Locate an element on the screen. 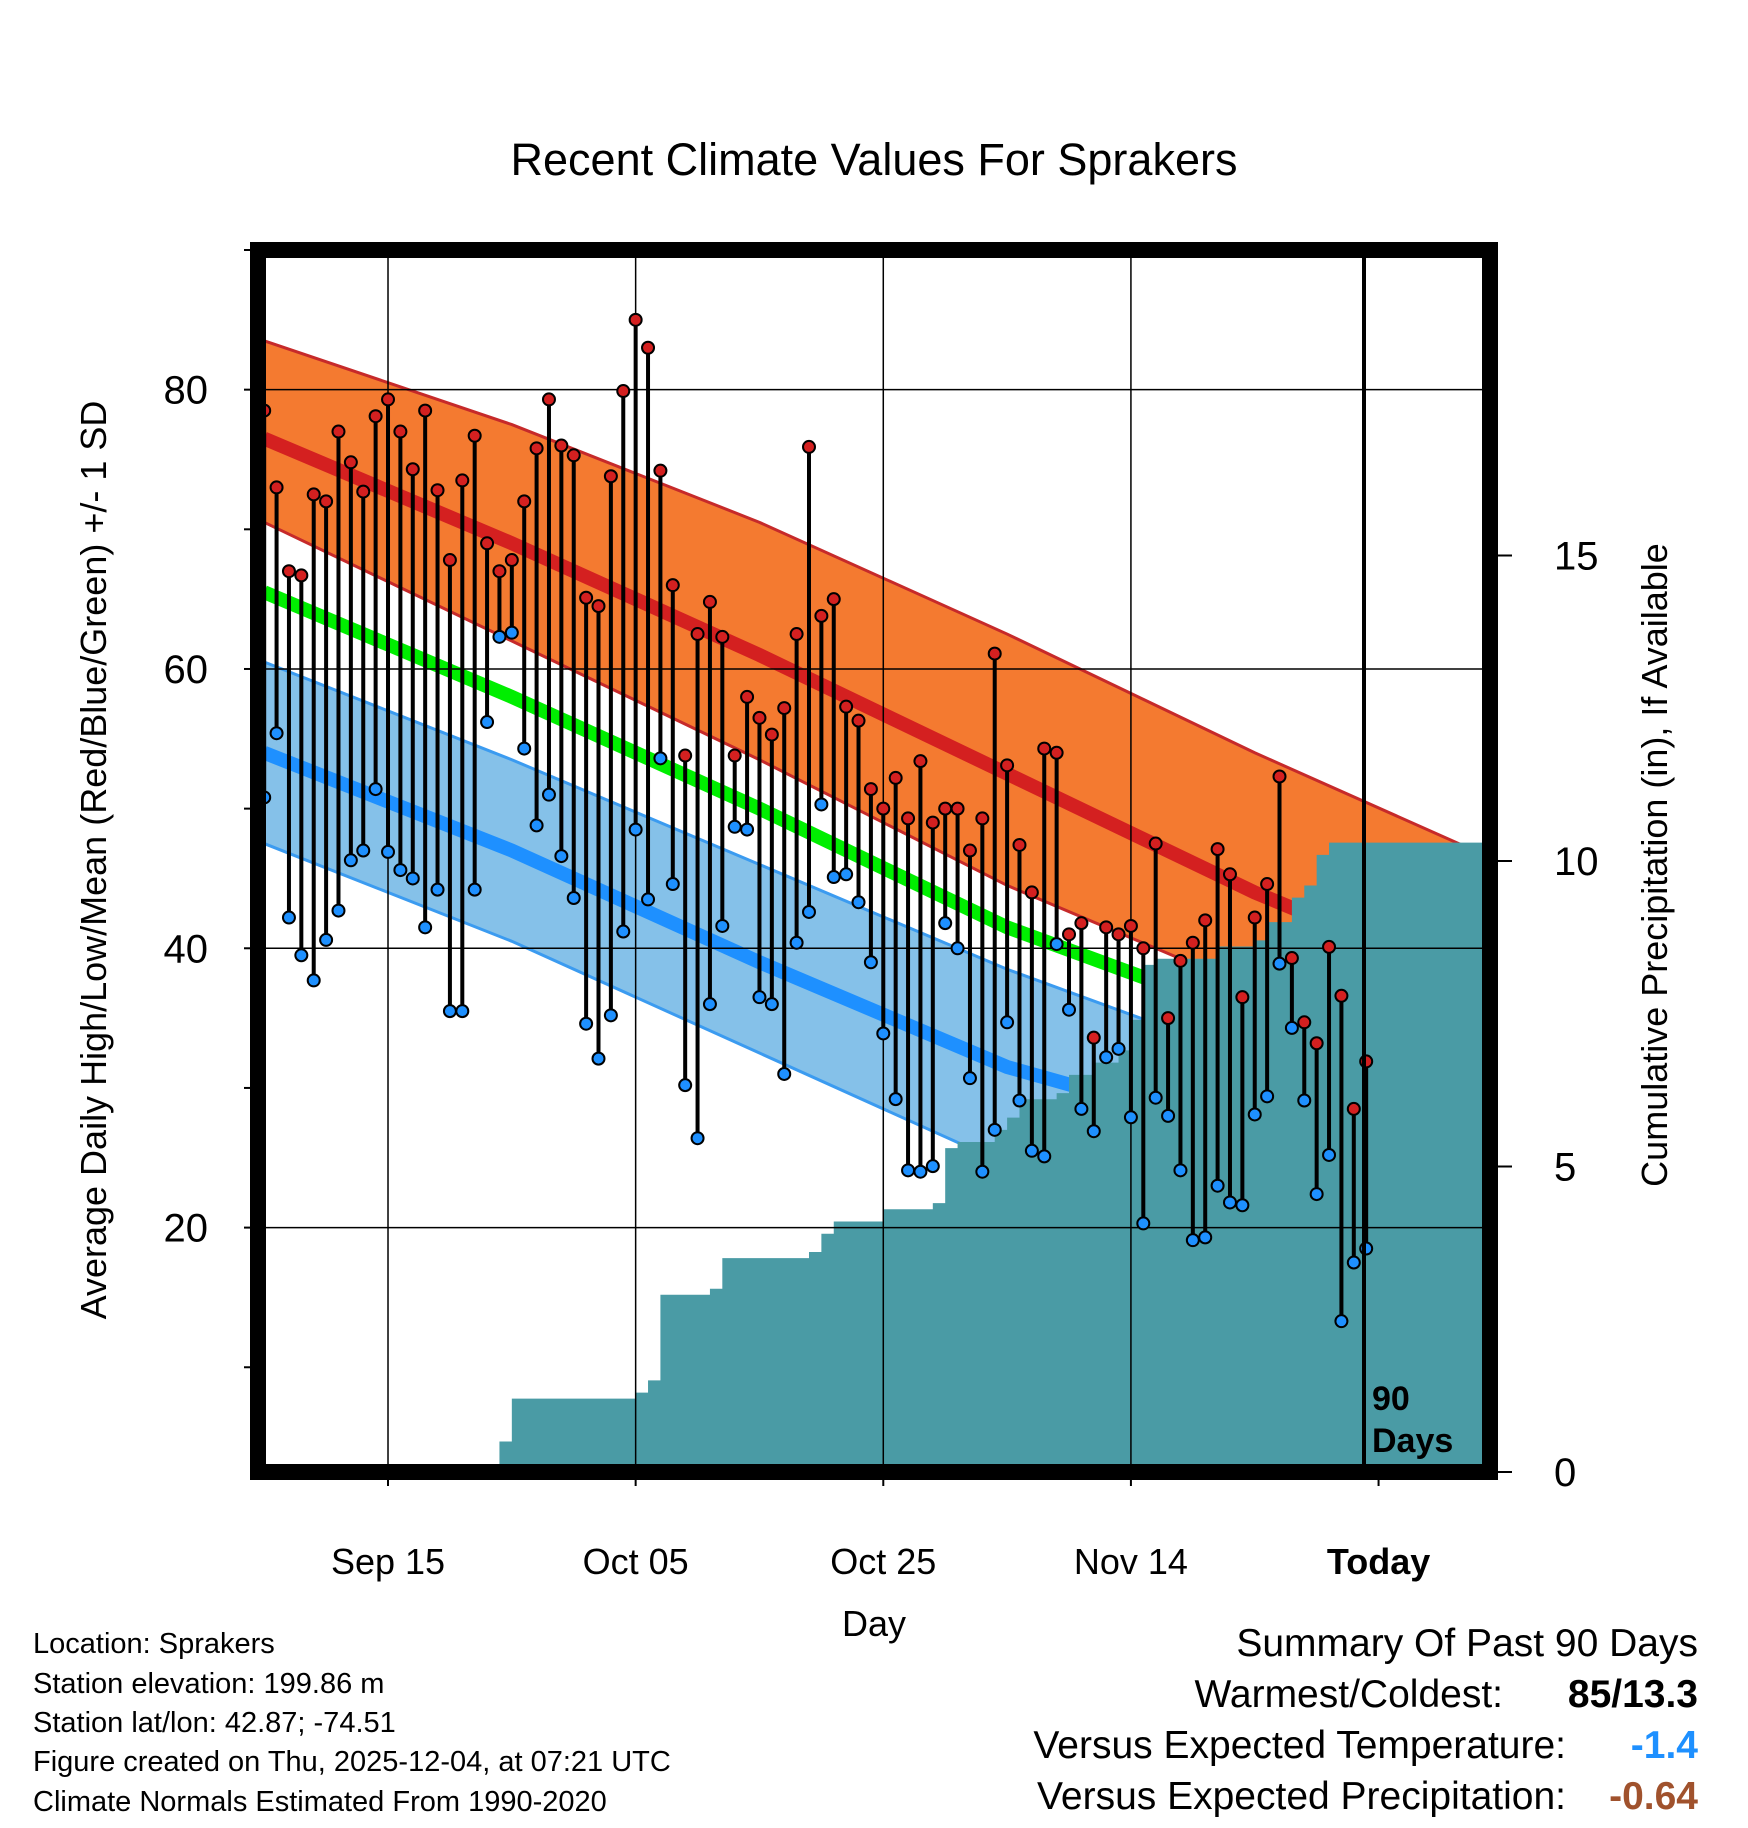 This screenshot has width=1748, height=1828. x-tick-label: Nov 14 is located at coordinates (1131, 1561).